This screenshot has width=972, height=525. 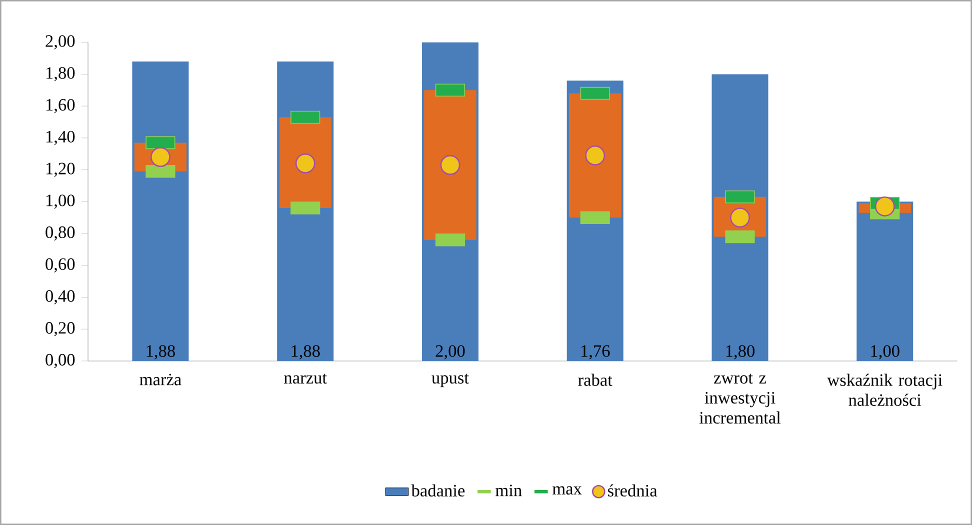 I want to click on data-label: 1,80, so click(x=740, y=352).